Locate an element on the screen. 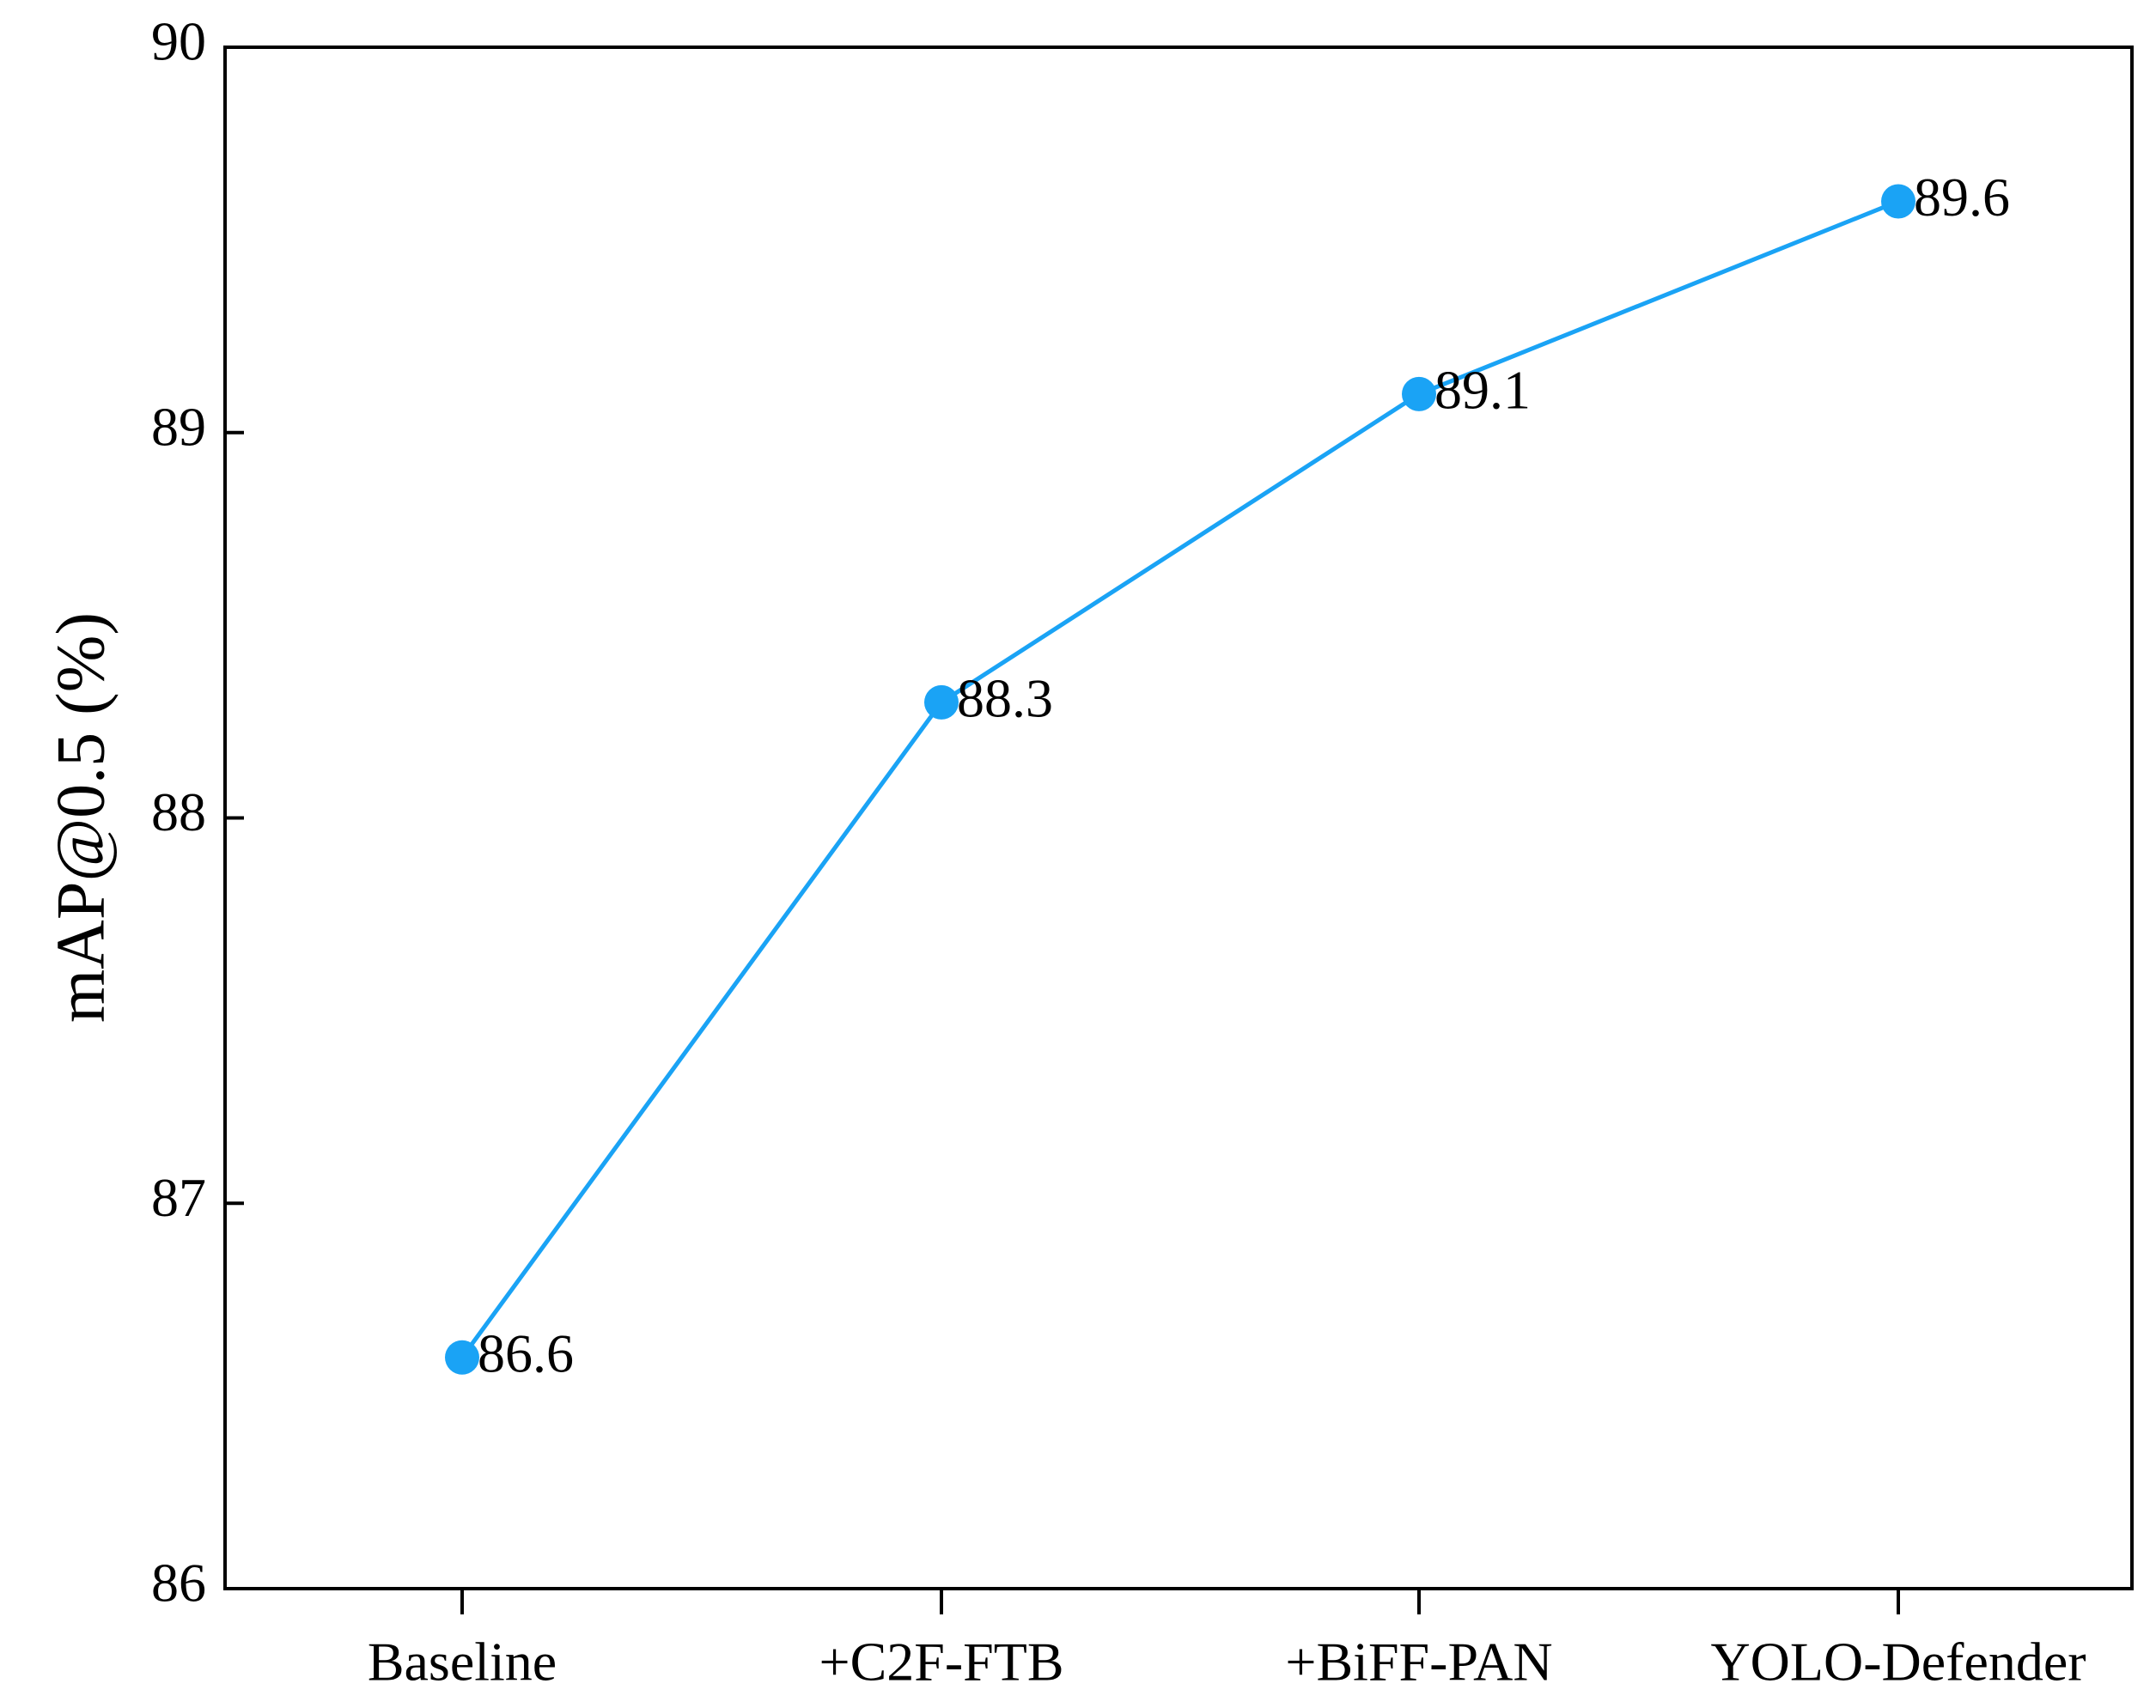  x-axis-ticks: Baseline +C2F-FTB +BiFF-PAN YOLO-Defender is located at coordinates (1227, 1641).